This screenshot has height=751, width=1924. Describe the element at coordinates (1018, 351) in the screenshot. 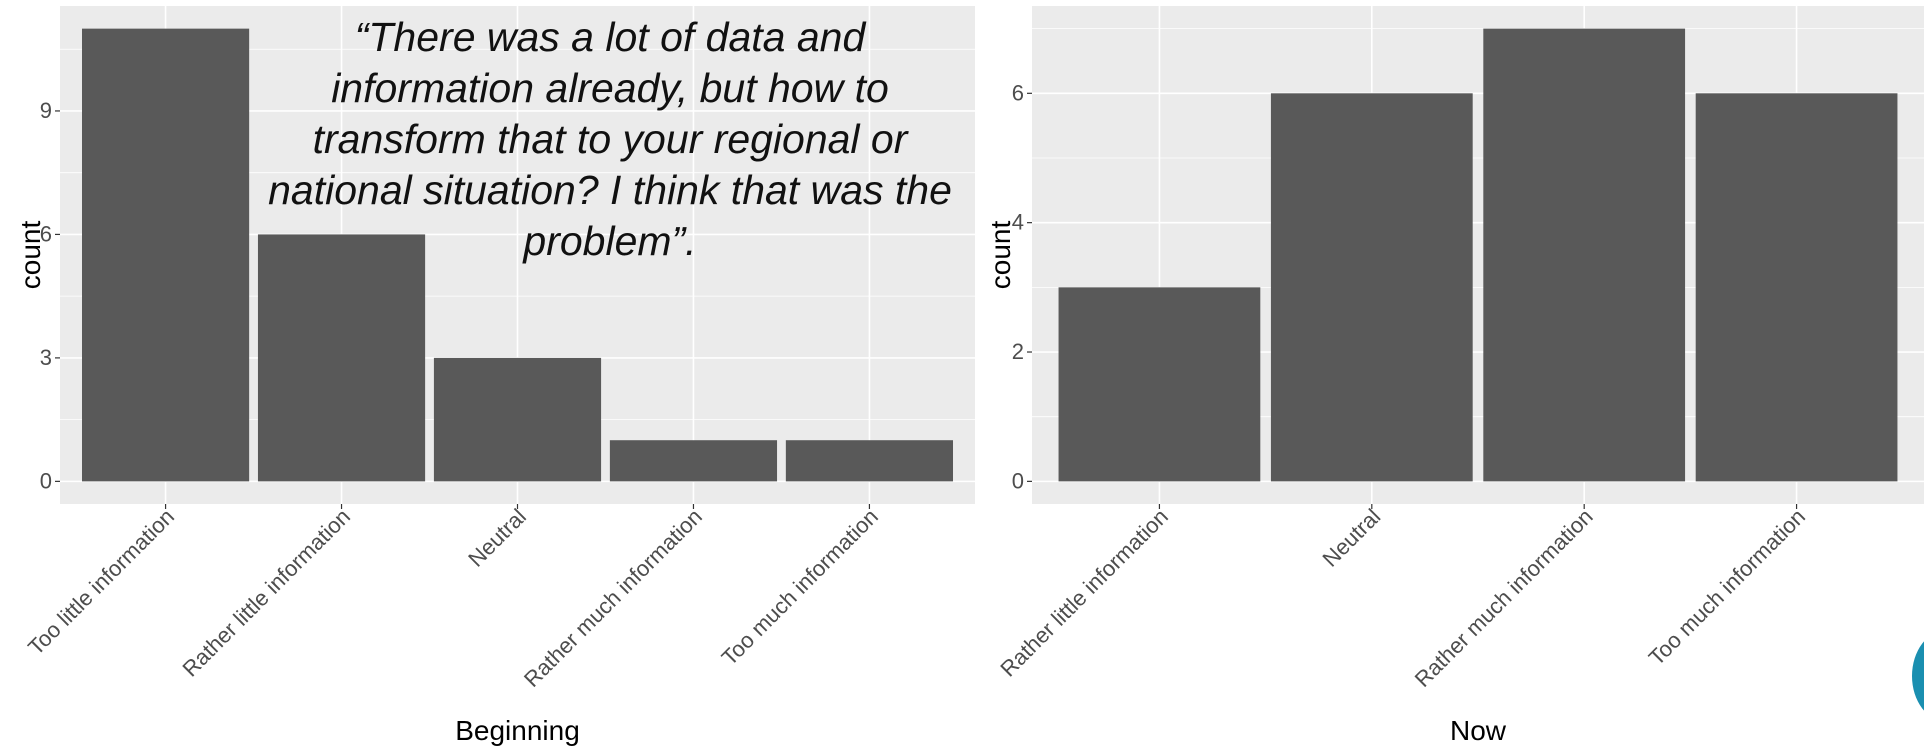

I see `y-tick-label: 2` at that location.